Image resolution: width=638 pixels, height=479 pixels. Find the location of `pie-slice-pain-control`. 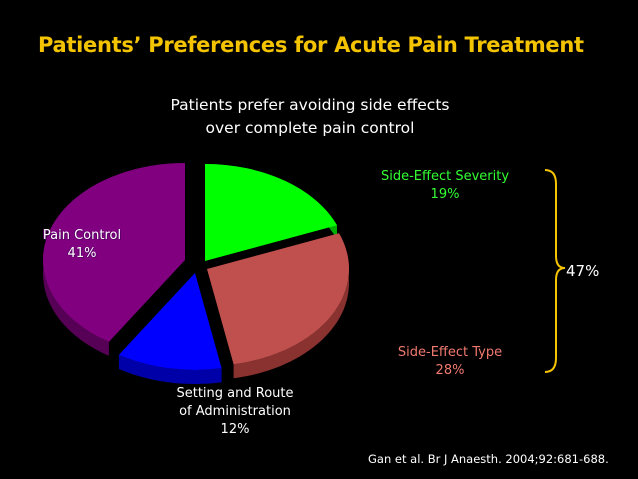

pie-slice-pain-control is located at coordinates (113, 252).